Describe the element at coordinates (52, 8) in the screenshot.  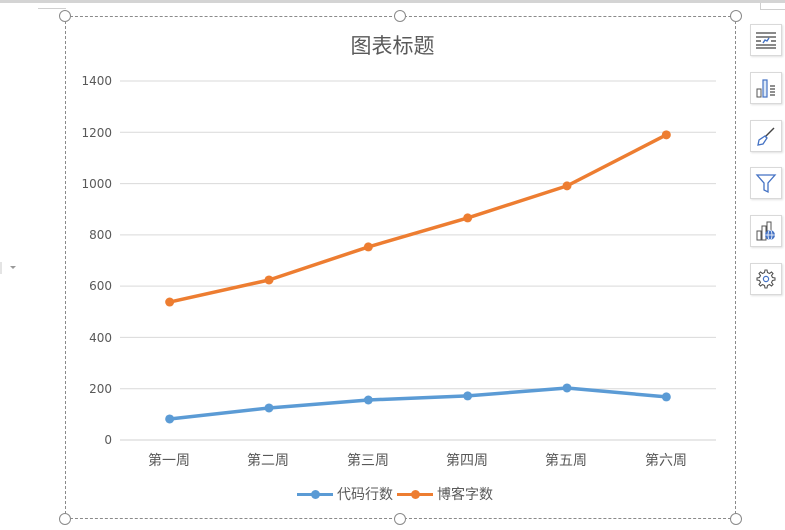
I see `ruler-line` at that location.